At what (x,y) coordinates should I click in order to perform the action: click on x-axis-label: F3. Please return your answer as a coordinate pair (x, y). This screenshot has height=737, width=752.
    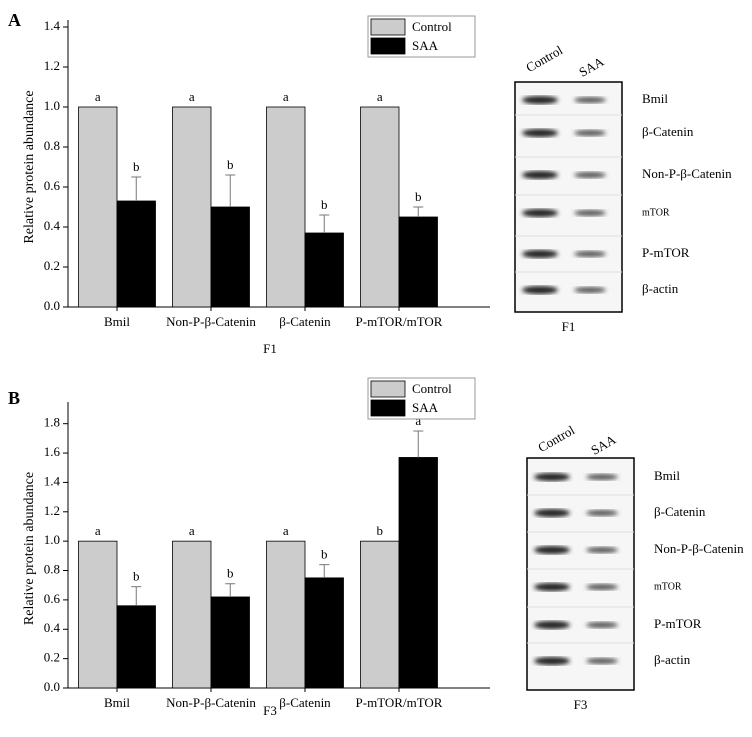
    Looking at the image, I should click on (270, 710).